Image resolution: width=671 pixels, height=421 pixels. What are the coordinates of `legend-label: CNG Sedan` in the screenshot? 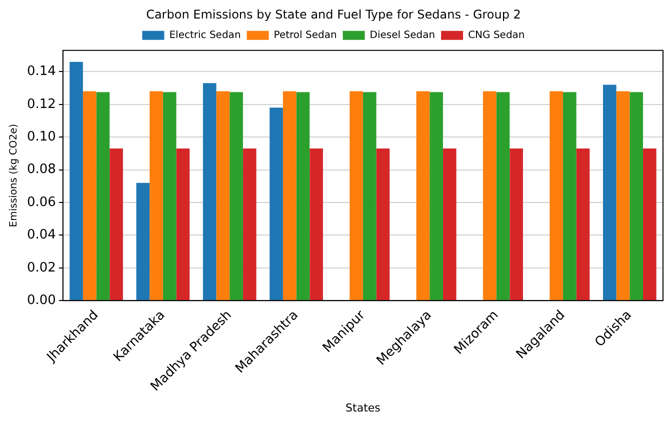 It's located at (496, 35).